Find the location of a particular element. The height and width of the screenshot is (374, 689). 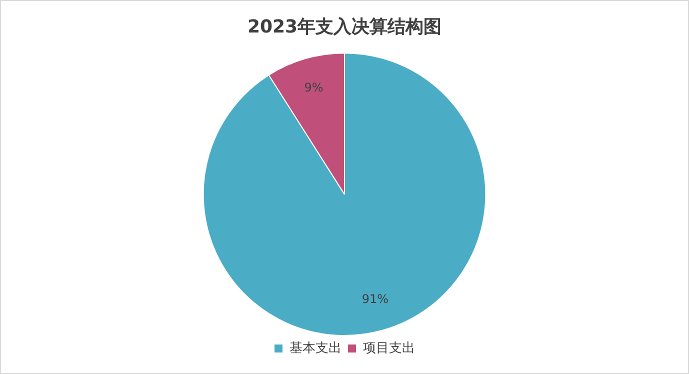

legend-label: 基本支出 is located at coordinates (316, 348).